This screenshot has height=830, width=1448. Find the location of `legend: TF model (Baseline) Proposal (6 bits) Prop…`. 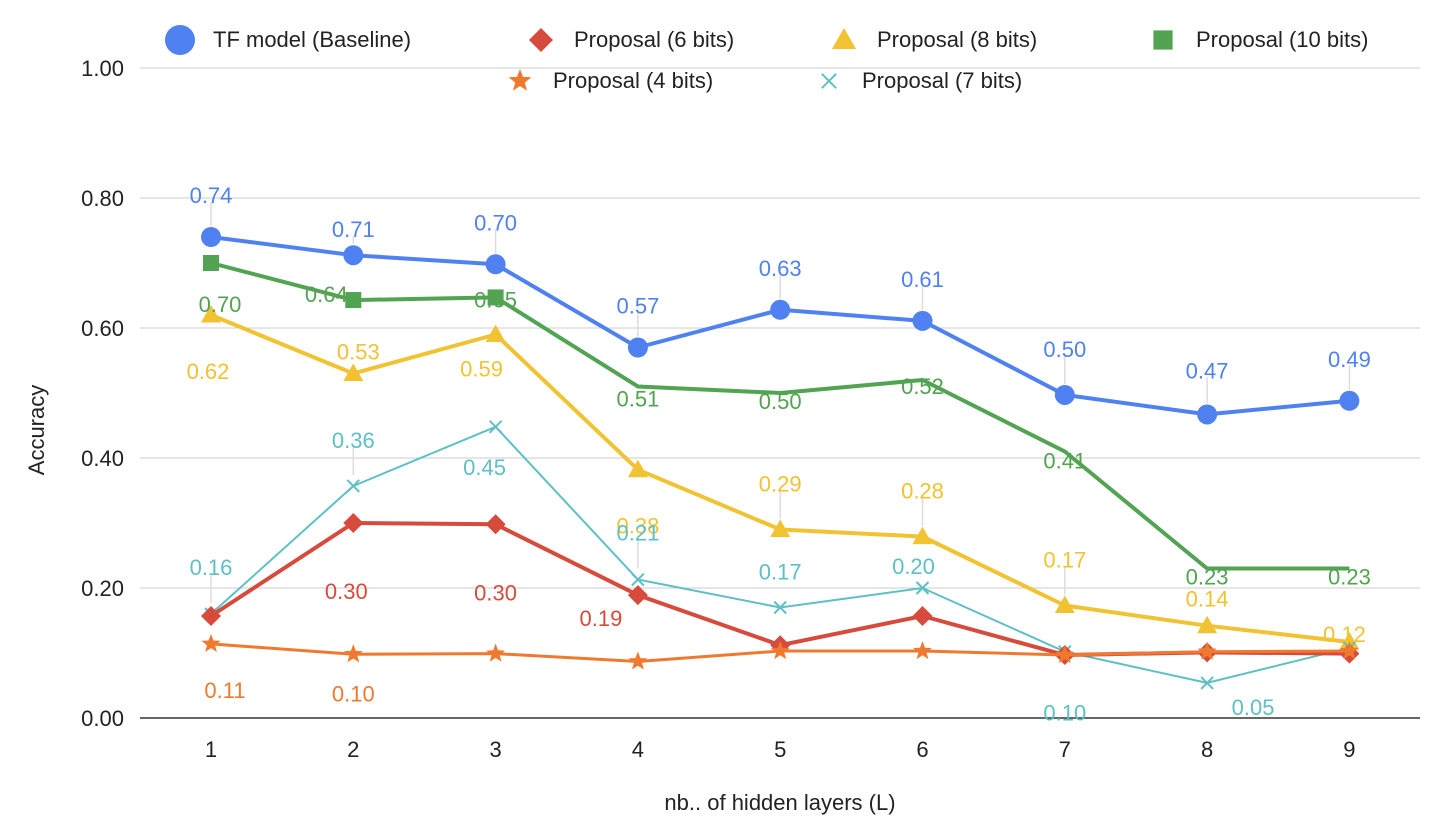

legend: TF model (Baseline) Proposal (6 bits) Prop… is located at coordinates (766, 59).